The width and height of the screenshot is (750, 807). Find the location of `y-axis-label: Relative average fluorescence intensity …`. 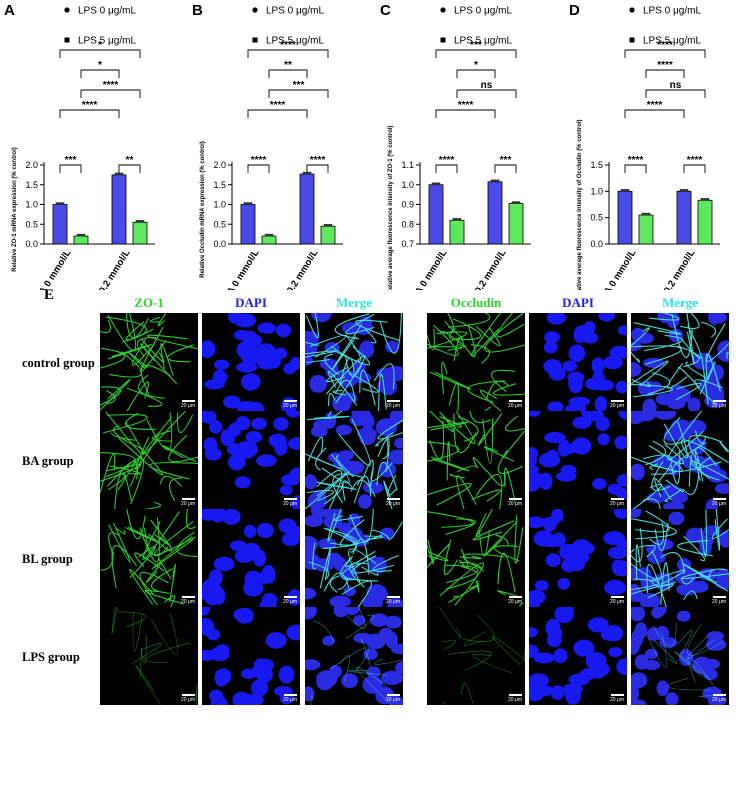

y-axis-label: Relative average fluorescence intensity … is located at coordinates (391, 207).